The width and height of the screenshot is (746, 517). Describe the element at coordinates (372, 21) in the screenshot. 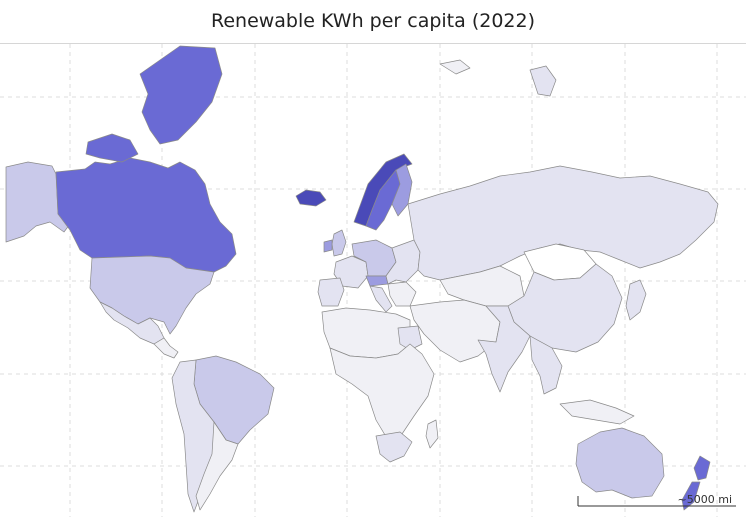

I see `map-title: Renewable KWh per capita (2022)` at that location.